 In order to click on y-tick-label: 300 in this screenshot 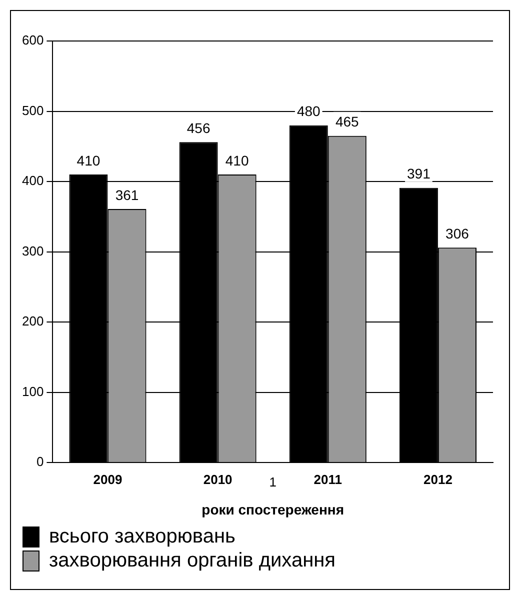, I will do `click(33, 250)`.